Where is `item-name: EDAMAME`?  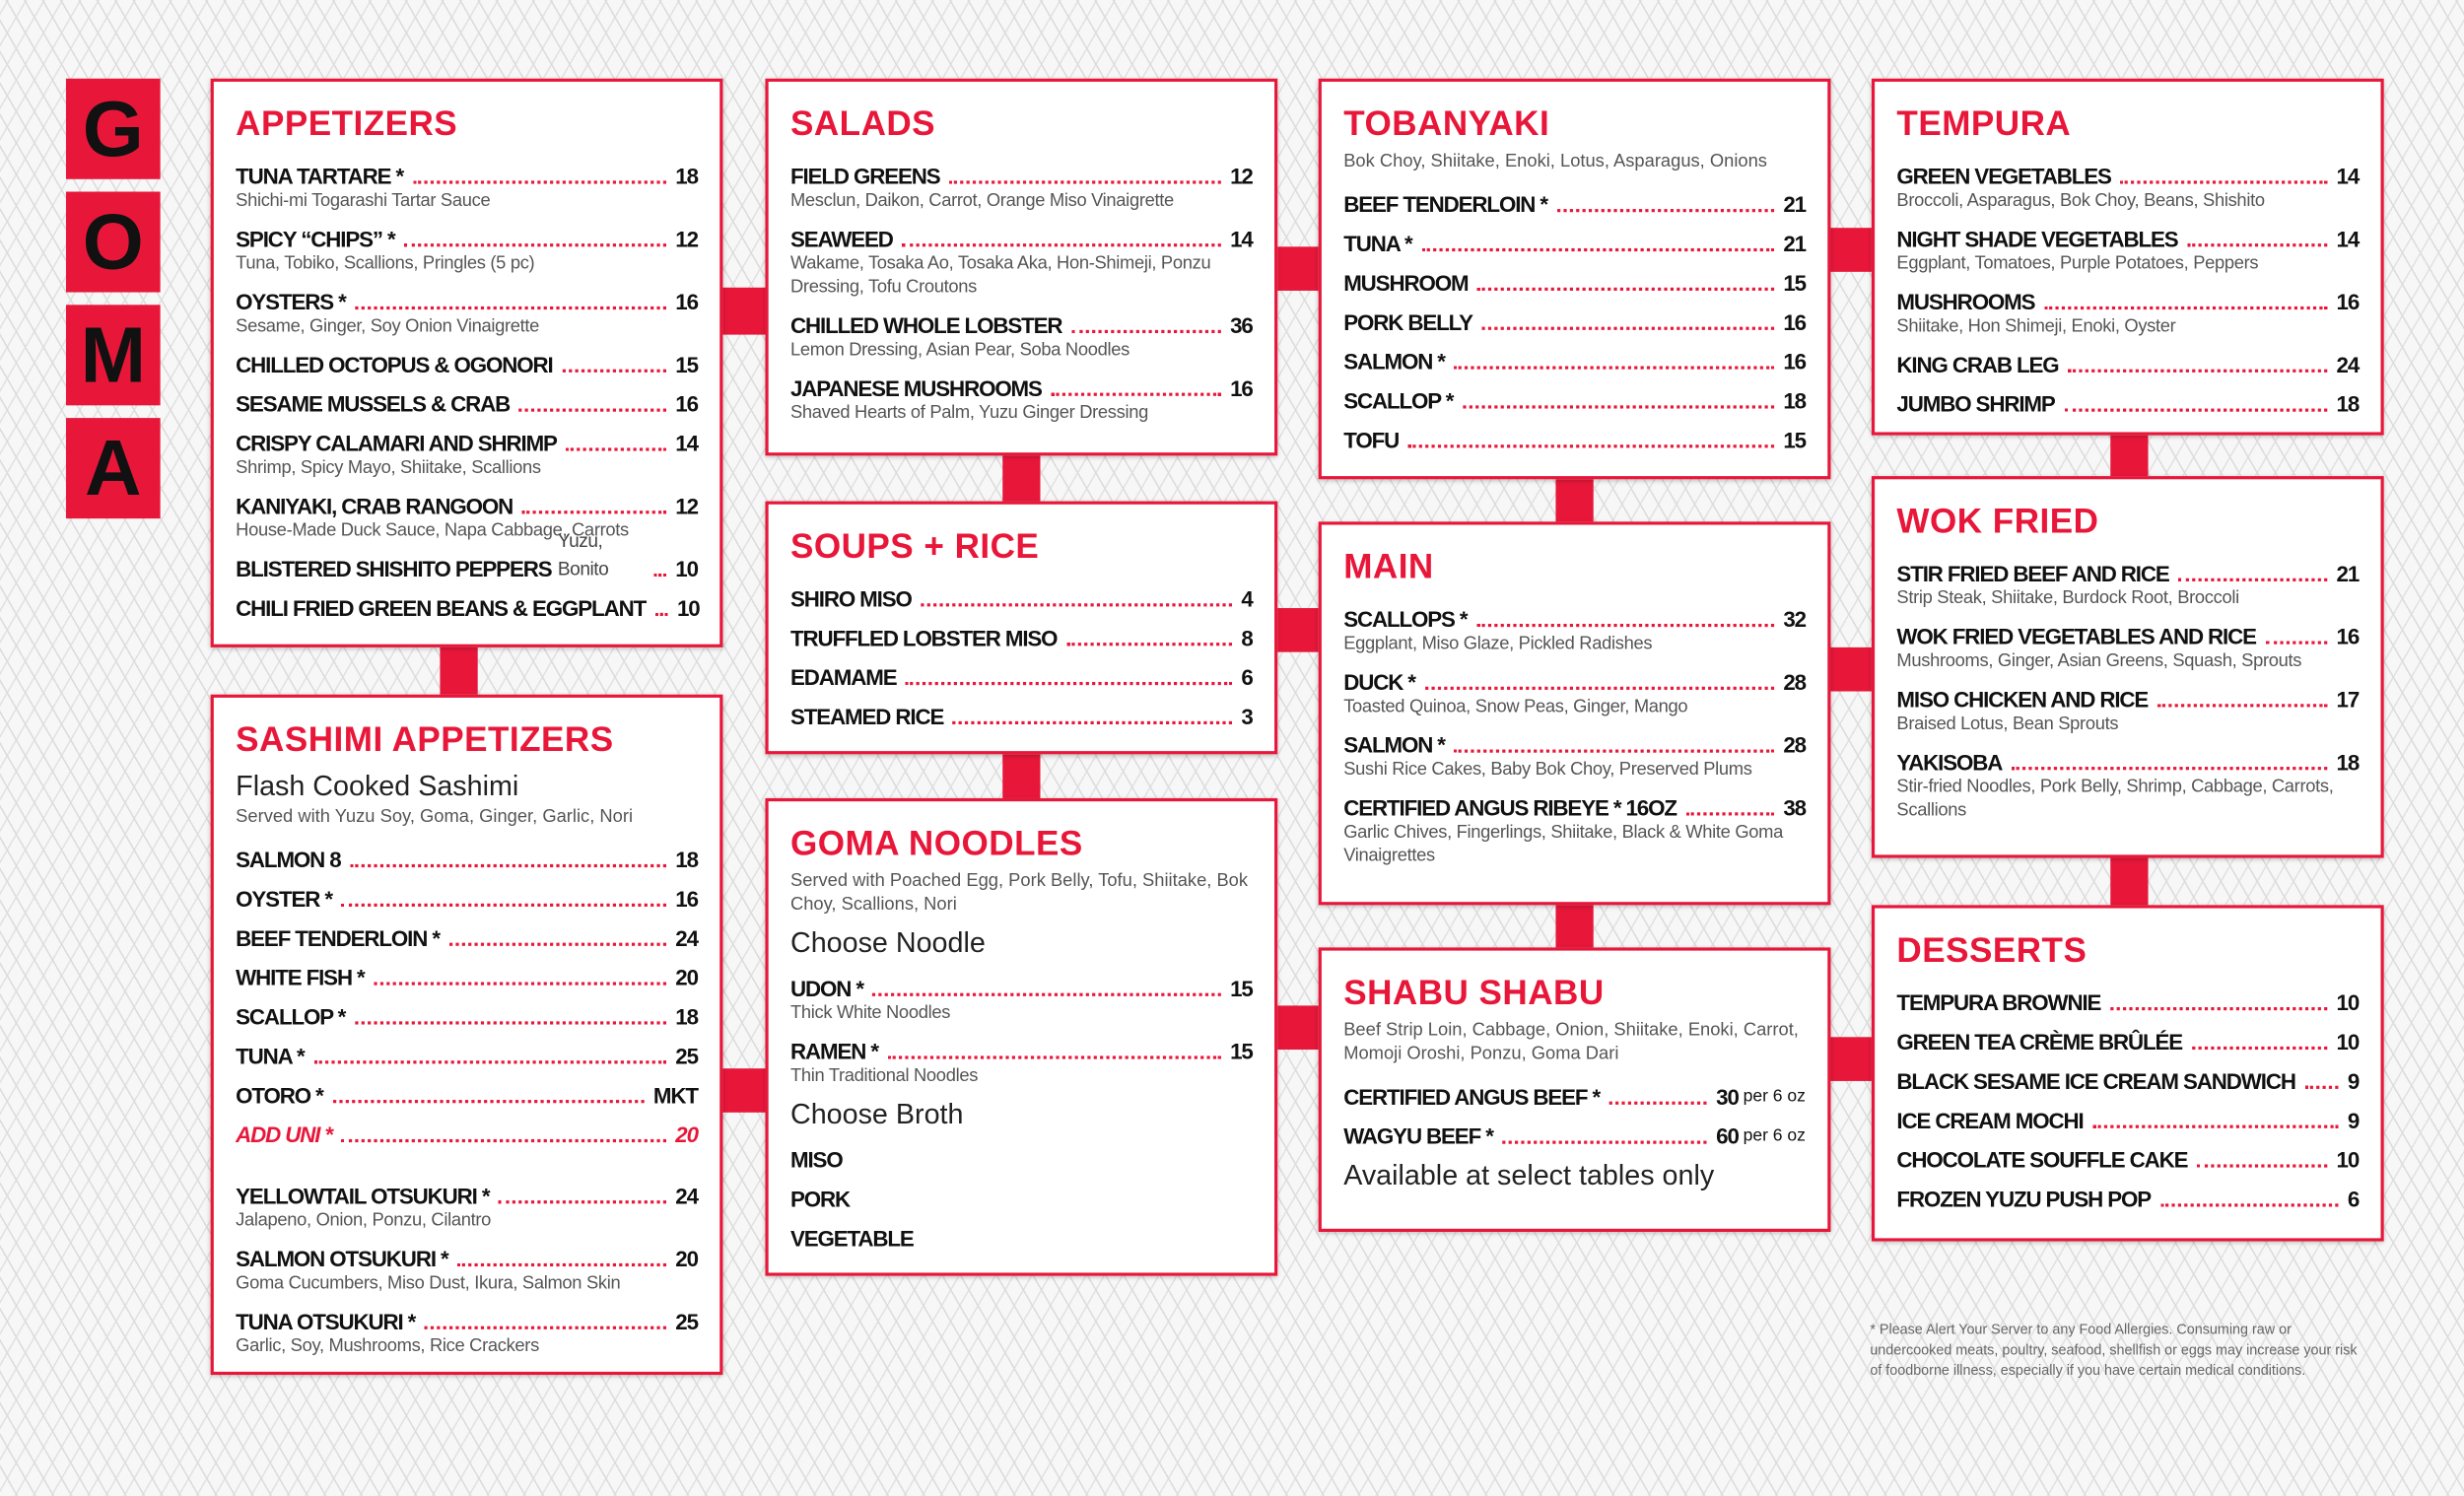 item-name: EDAMAME is located at coordinates (843, 677).